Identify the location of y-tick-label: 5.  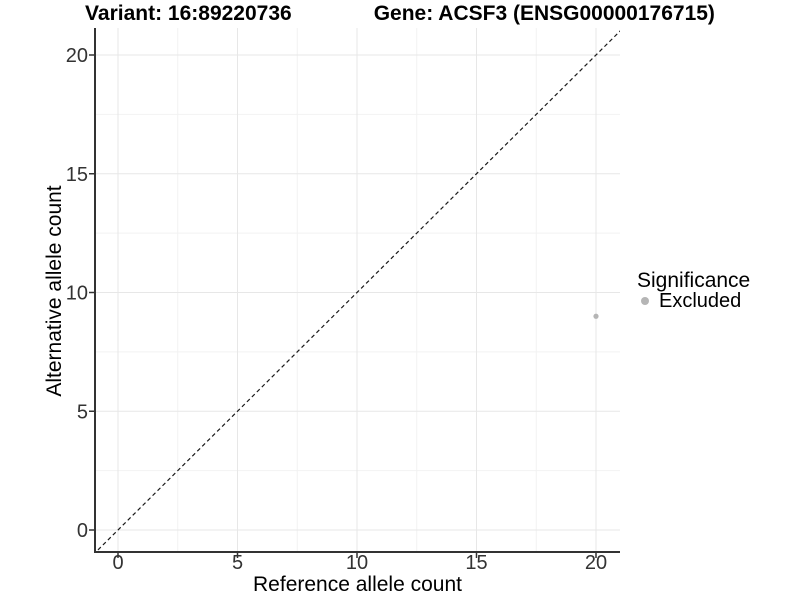
(82, 412).